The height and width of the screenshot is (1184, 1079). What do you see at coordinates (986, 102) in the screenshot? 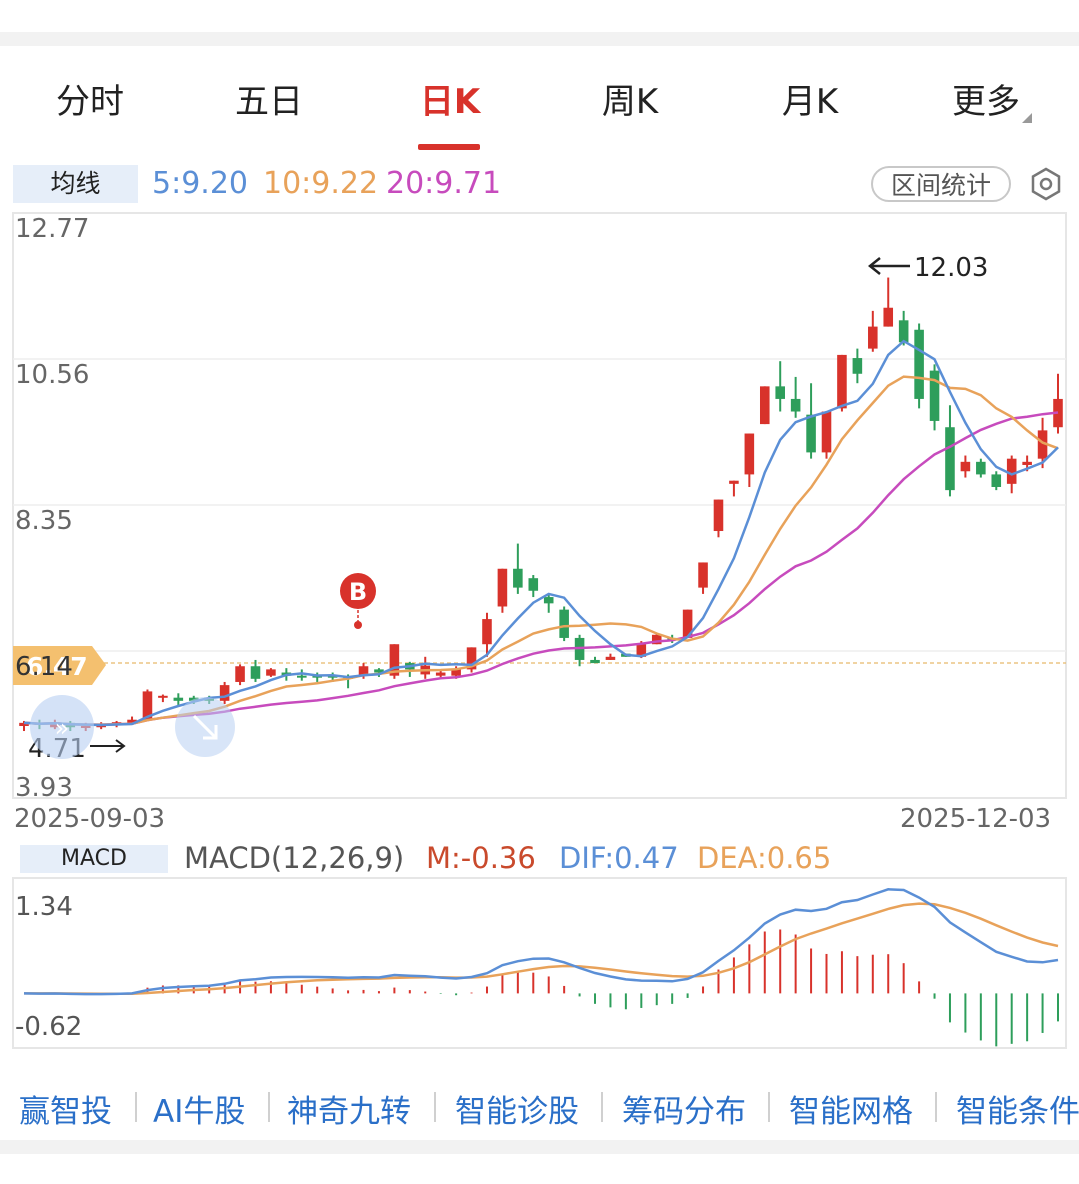
I see `tab-more-label: 更多` at bounding box center [986, 102].